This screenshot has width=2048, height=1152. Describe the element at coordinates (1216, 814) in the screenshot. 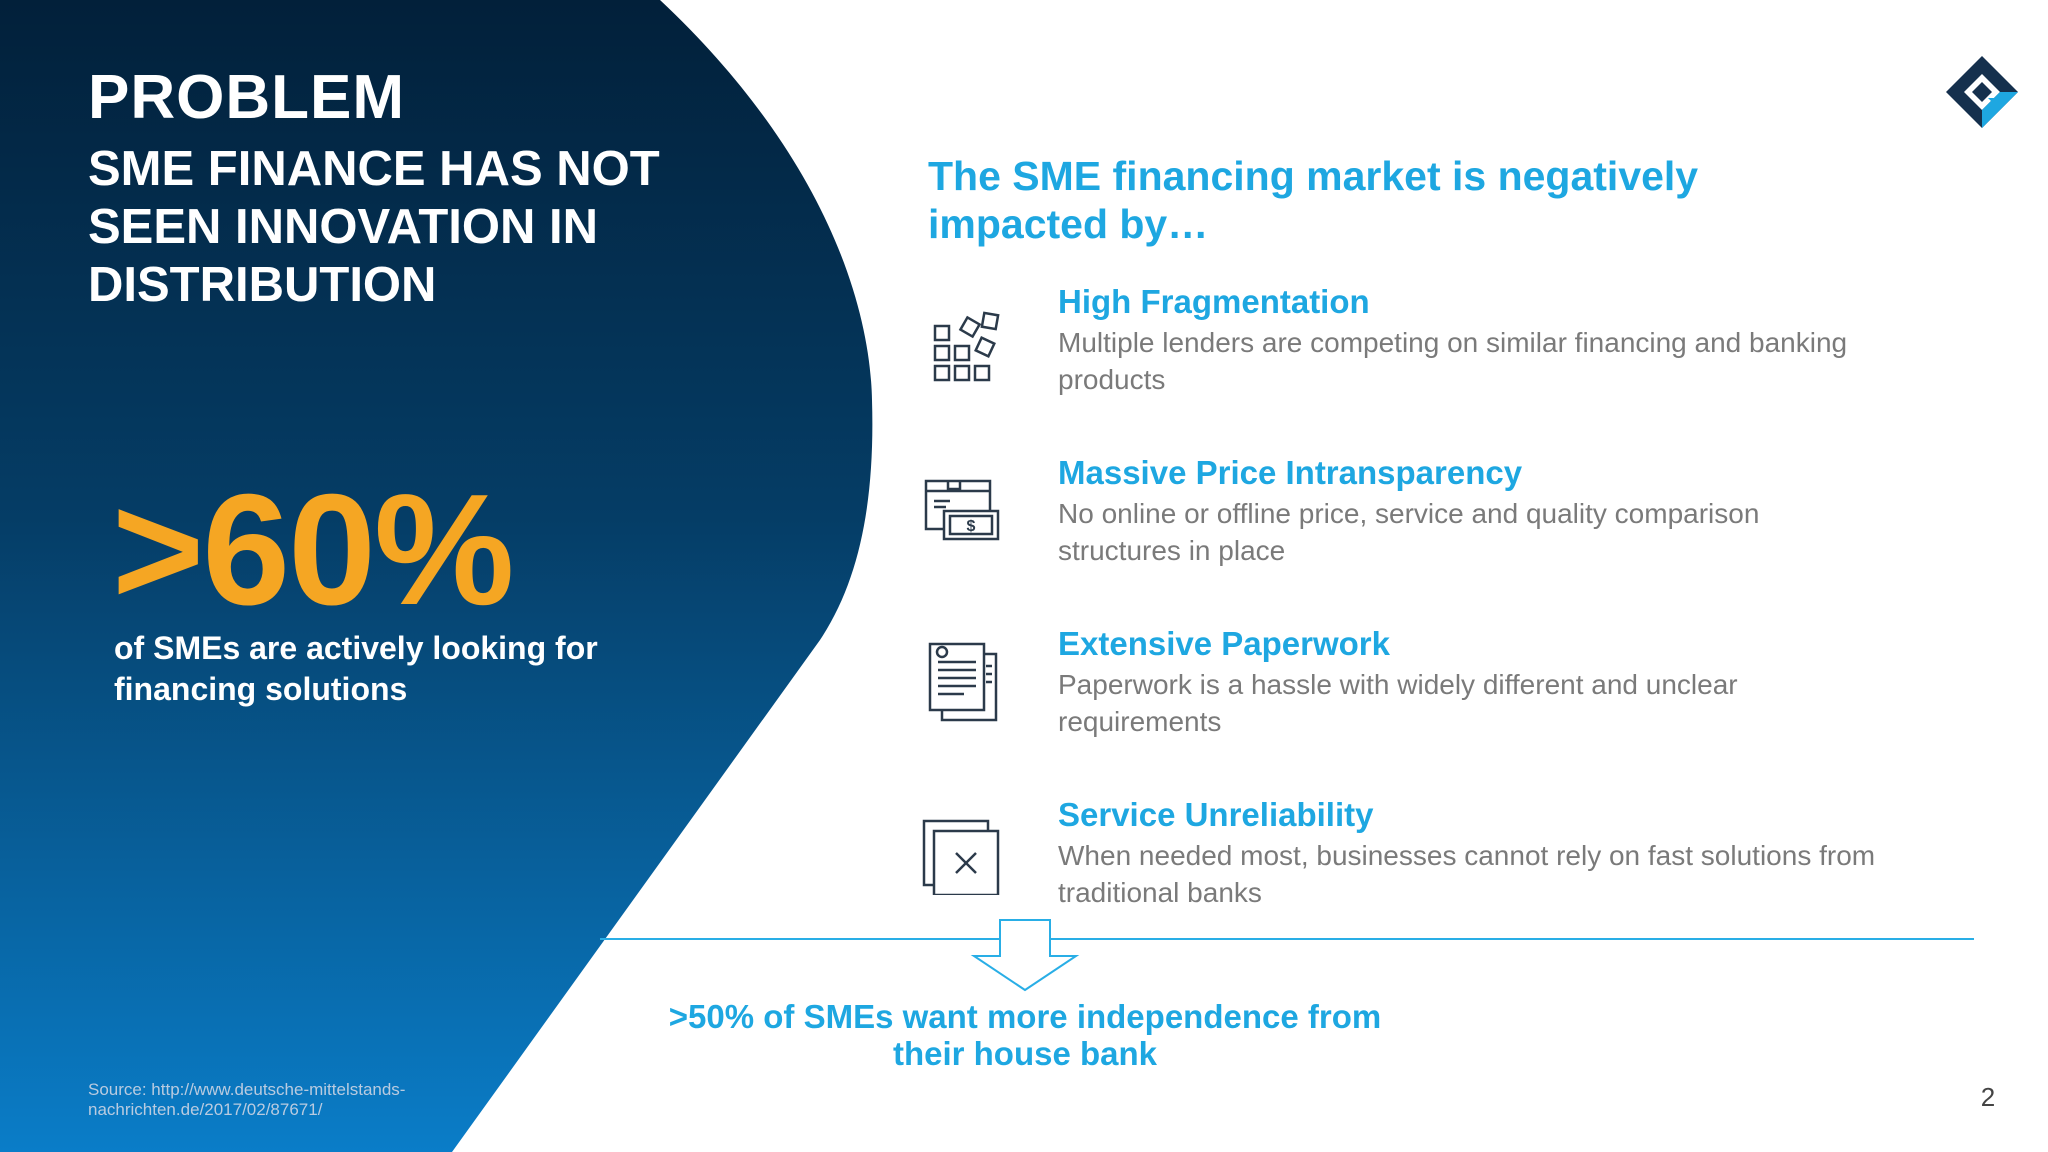

I see `factor-title: Service Unreliability` at that location.